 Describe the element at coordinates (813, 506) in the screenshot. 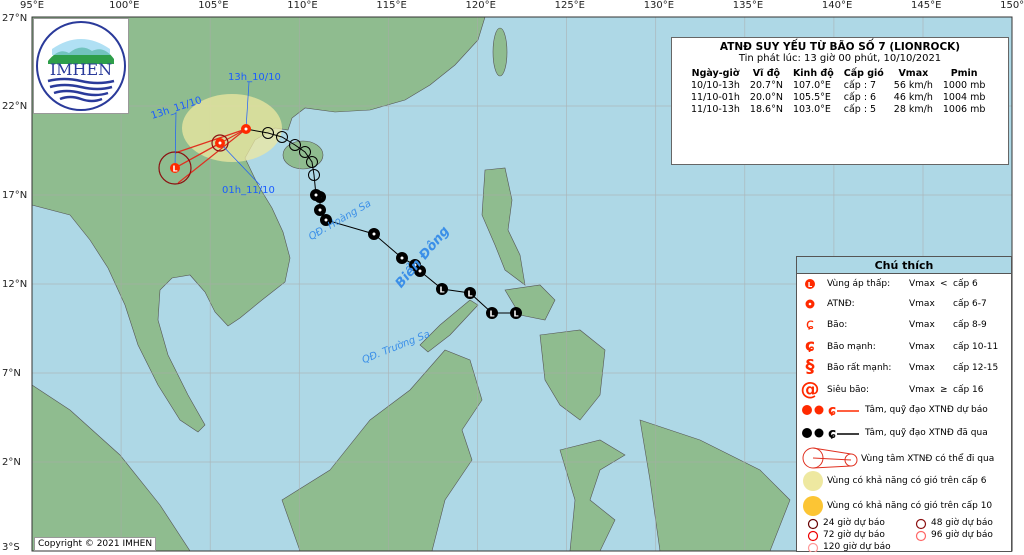

I see `wind10-icon` at that location.